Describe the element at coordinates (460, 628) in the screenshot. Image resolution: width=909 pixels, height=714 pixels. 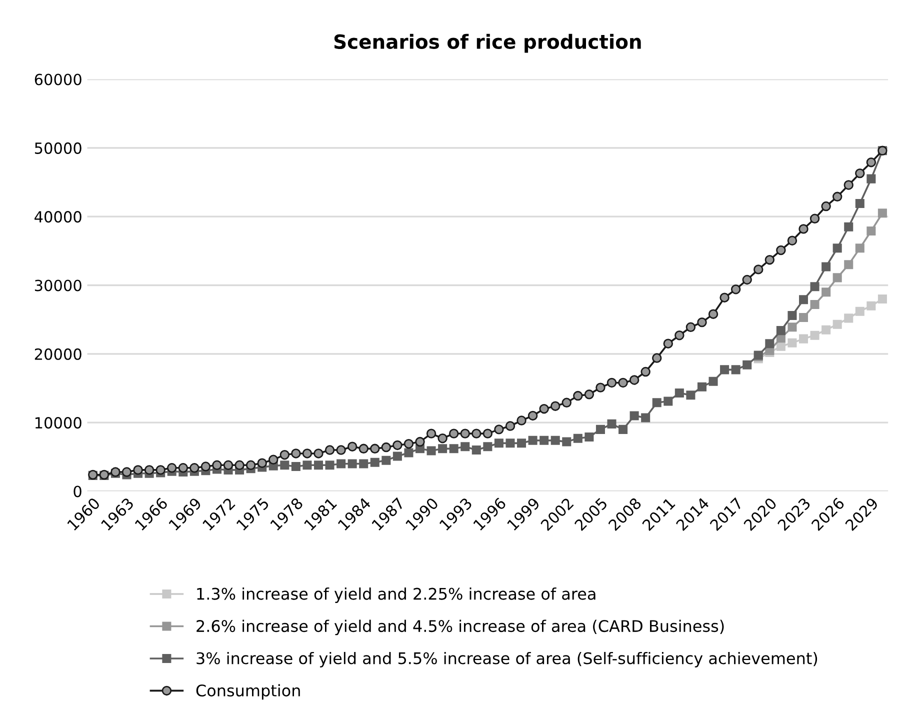
I see `legend-label: 2.6% increase of yield and 4.5% increase of area (CARD Business)` at that location.